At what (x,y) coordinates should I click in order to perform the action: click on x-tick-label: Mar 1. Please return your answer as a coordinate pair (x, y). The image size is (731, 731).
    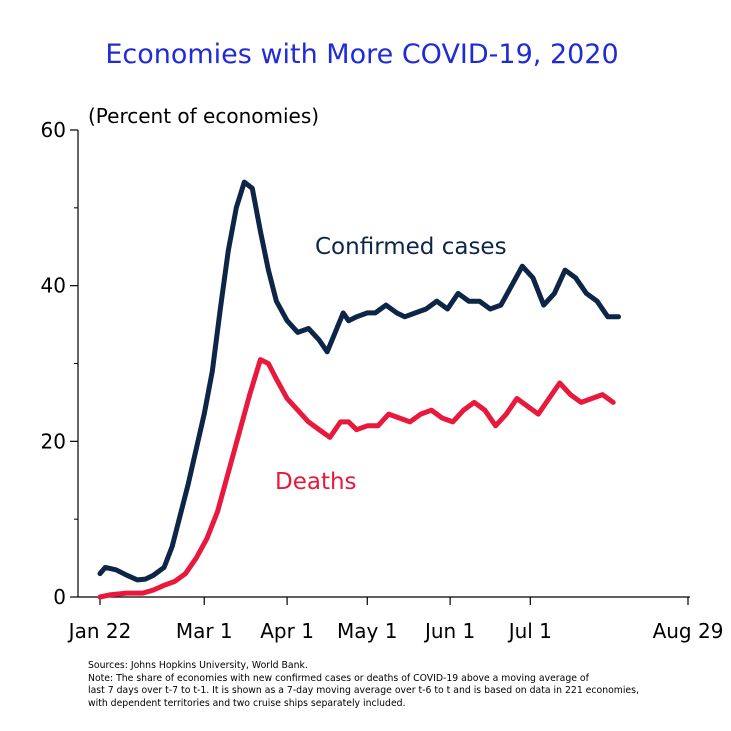
    Looking at the image, I should click on (204, 631).